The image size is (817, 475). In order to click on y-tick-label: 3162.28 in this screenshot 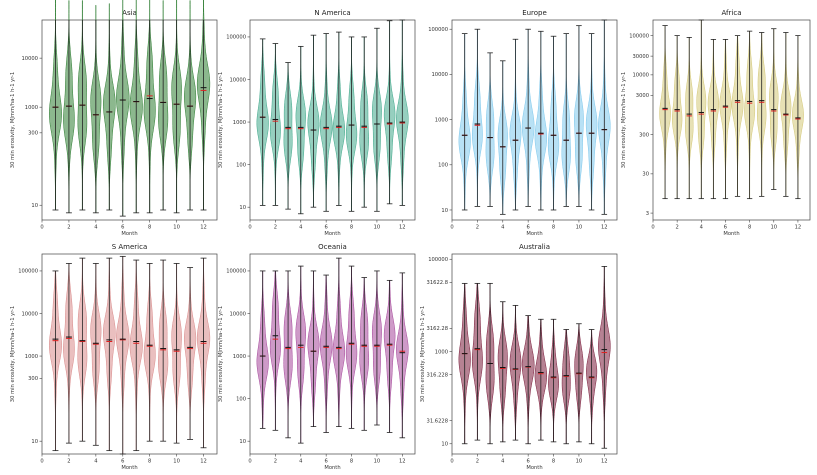, I will do `click(437, 329)`.